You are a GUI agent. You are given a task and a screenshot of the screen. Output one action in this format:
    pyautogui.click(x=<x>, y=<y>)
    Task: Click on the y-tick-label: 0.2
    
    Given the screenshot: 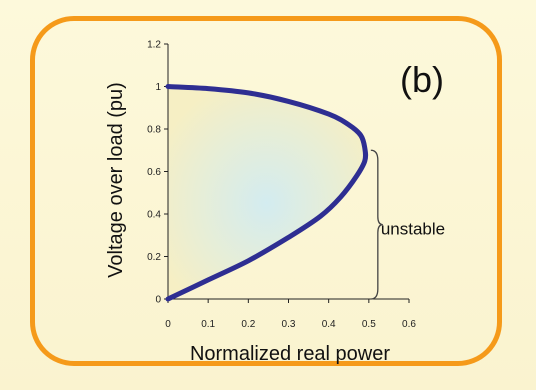 What is the action you would take?
    pyautogui.click(x=154, y=257)
    